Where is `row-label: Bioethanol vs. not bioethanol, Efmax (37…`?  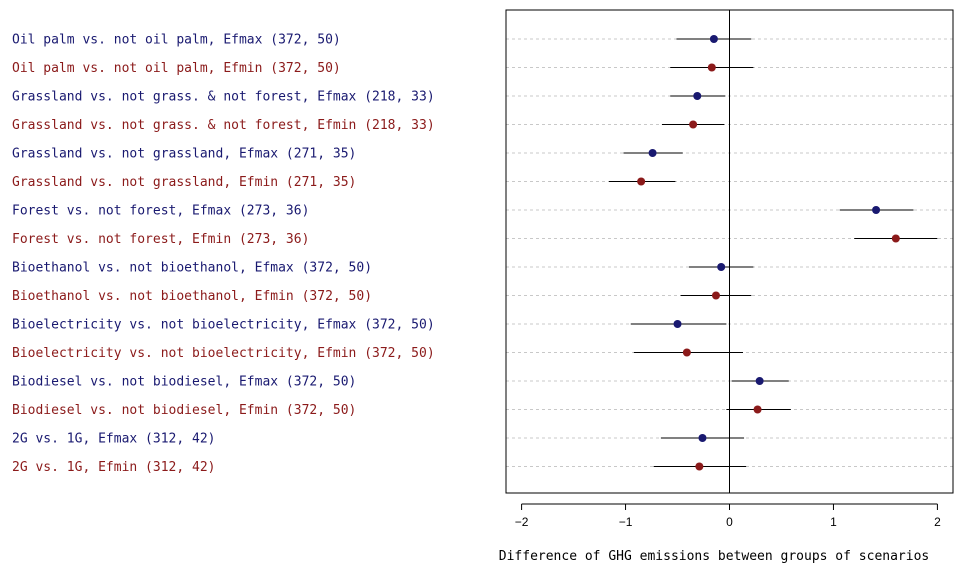
row-label: Bioethanol vs. not bioethanol, Efmax (37… is located at coordinates (192, 268).